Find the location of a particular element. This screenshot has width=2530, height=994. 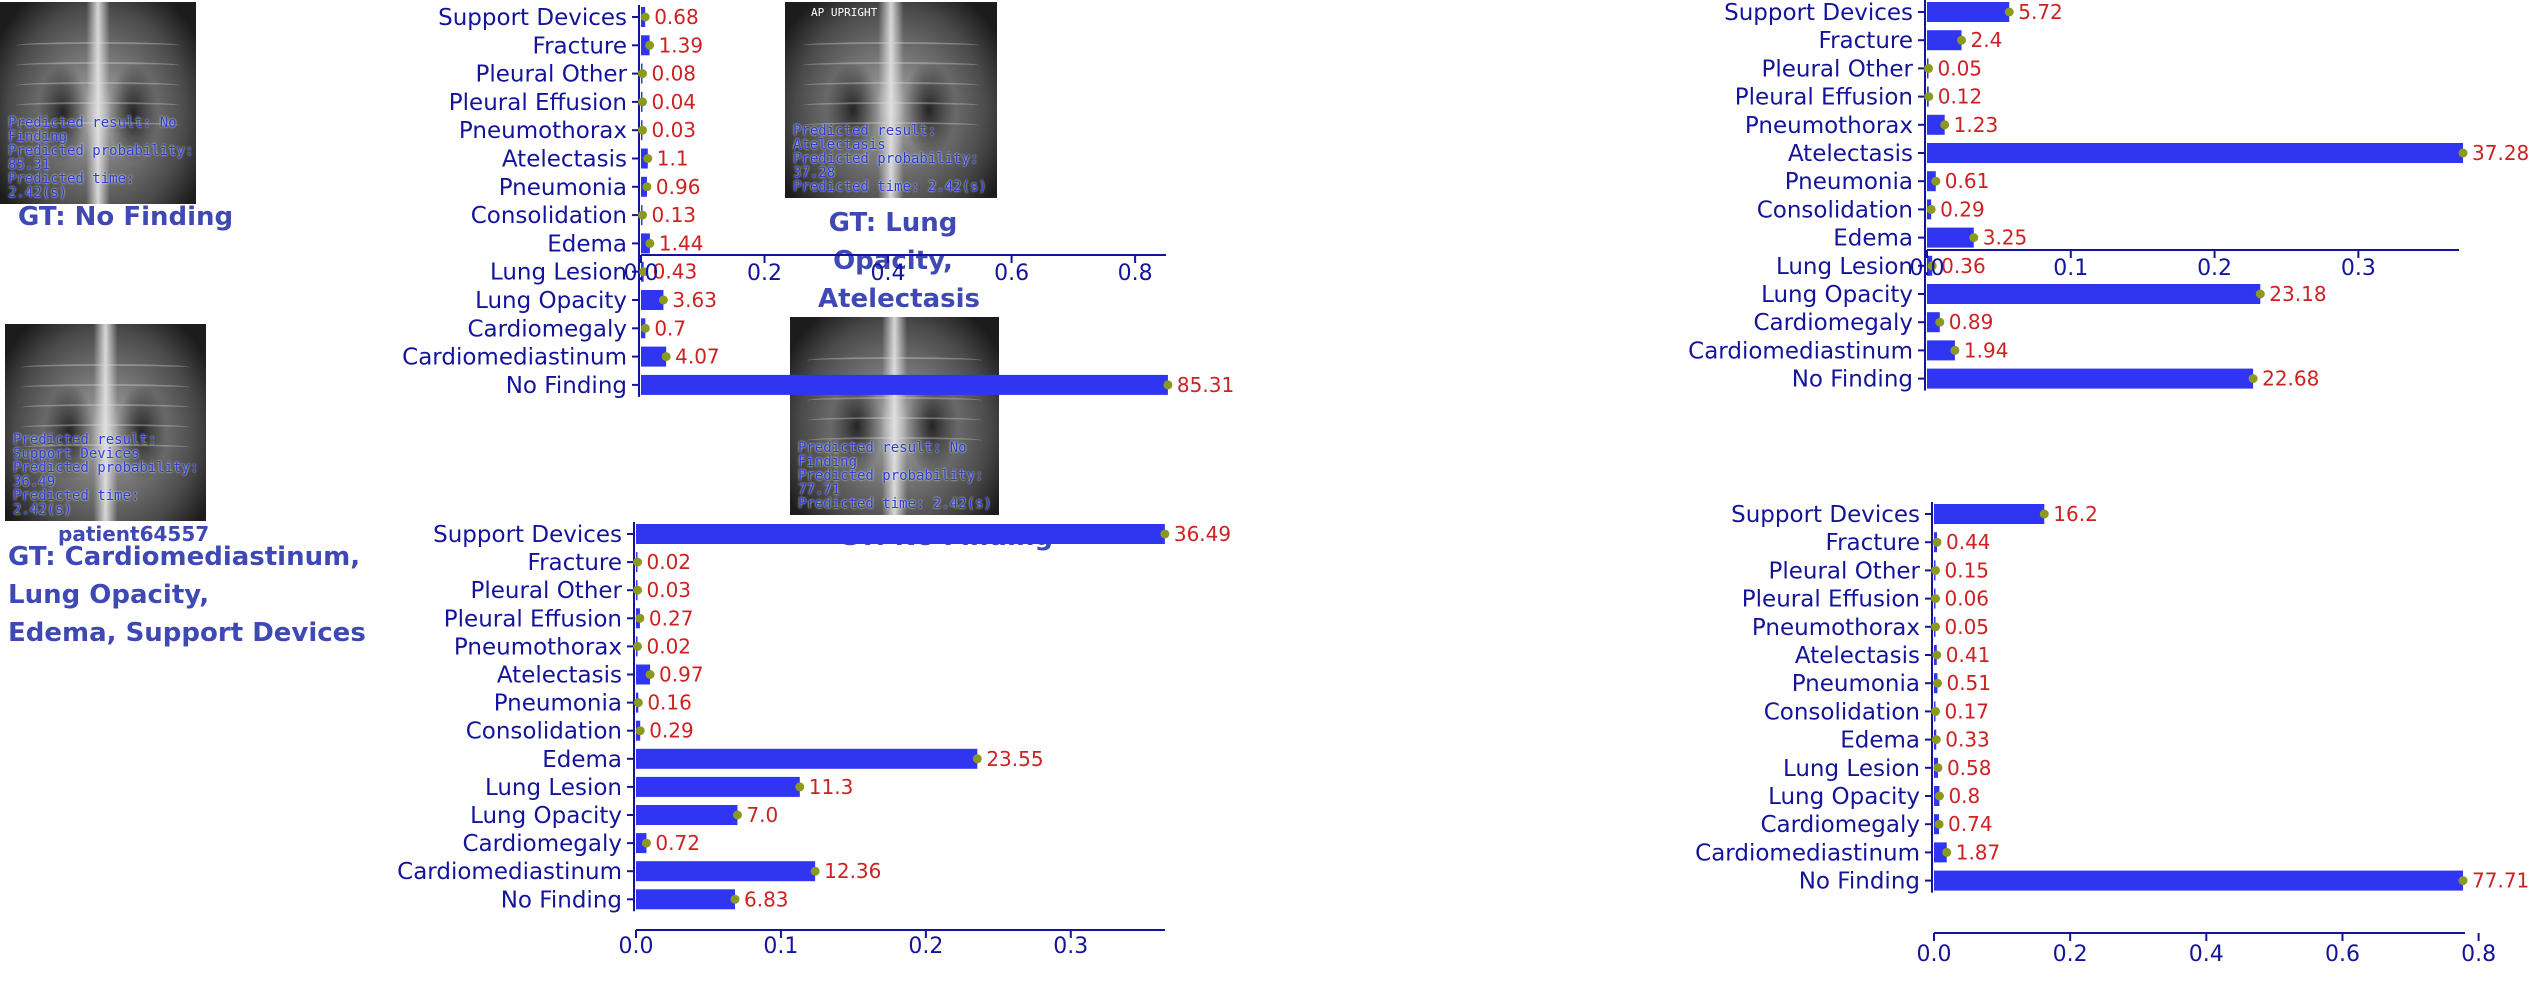

value-label: 7.0 is located at coordinates (762, 815).